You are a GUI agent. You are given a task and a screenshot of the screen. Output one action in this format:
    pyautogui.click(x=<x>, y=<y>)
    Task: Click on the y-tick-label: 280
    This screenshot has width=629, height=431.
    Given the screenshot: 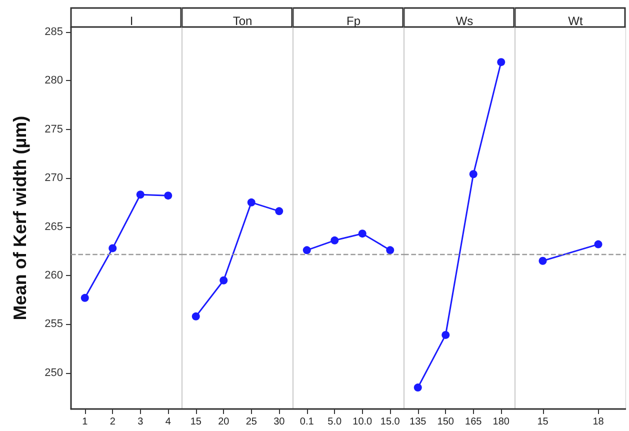 What is the action you would take?
    pyautogui.click(x=53, y=80)
    